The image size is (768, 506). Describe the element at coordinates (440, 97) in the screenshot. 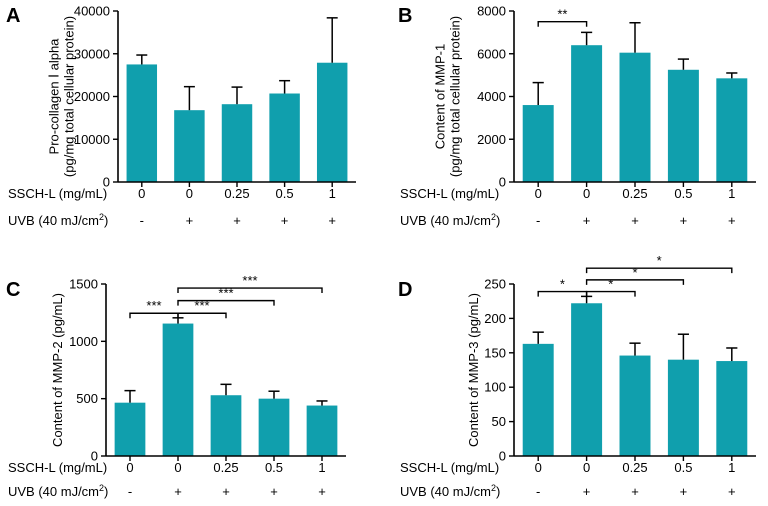

I see `y-axis-label: Content of MMP-1` at that location.